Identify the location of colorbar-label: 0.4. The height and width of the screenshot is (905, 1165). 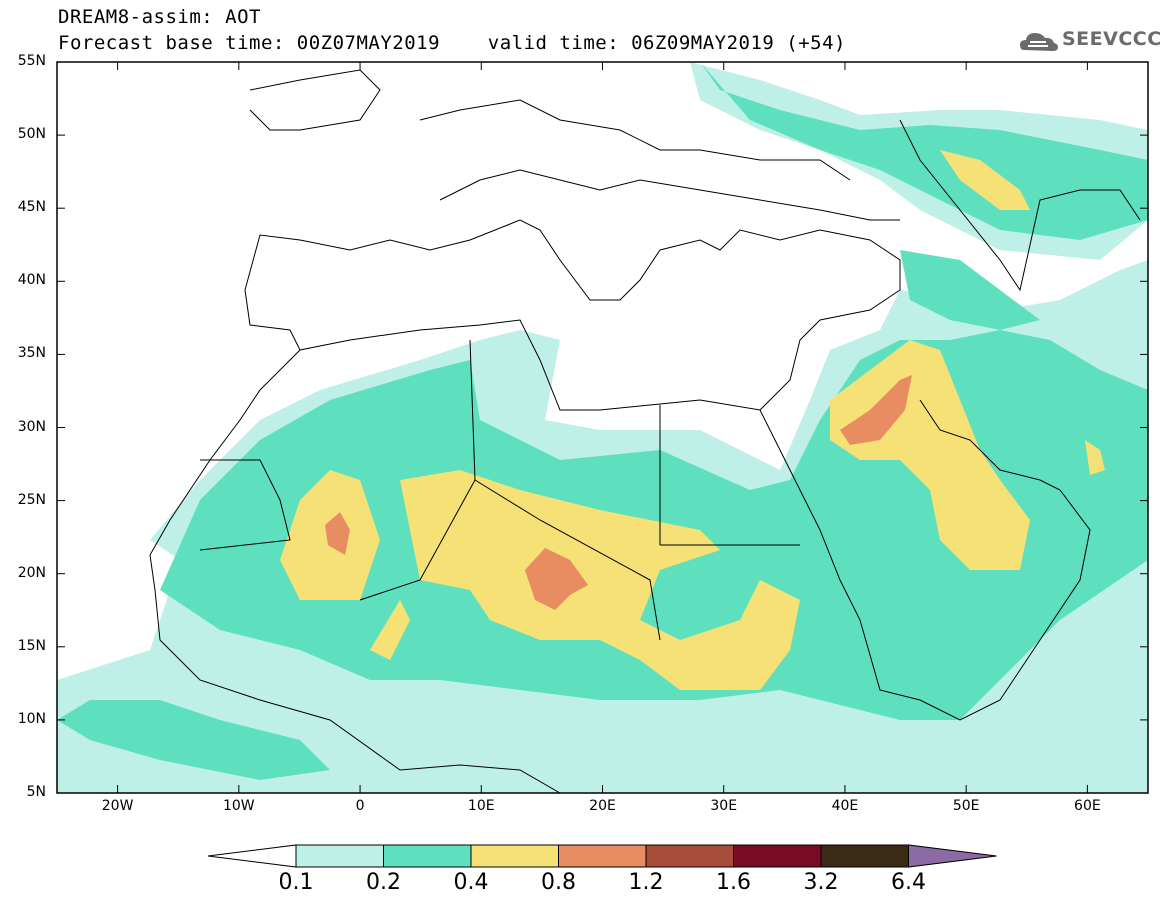
(471, 882).